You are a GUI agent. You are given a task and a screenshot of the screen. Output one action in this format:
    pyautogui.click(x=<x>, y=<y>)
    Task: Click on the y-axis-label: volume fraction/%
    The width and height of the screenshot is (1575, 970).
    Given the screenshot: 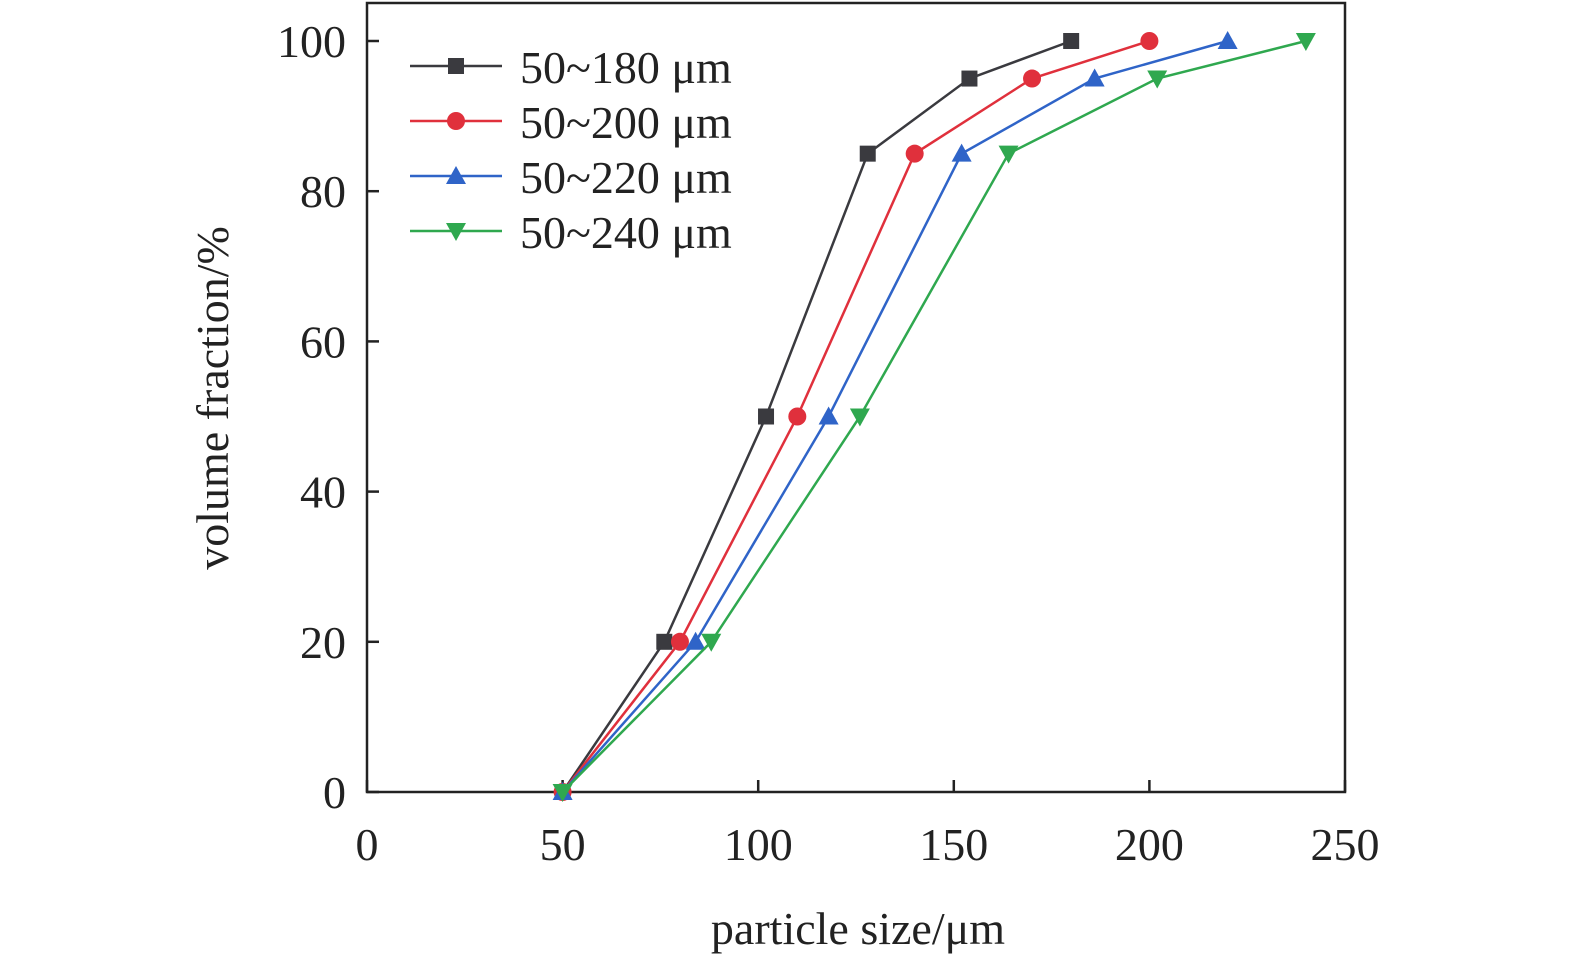 What is the action you would take?
    pyautogui.click(x=212, y=398)
    